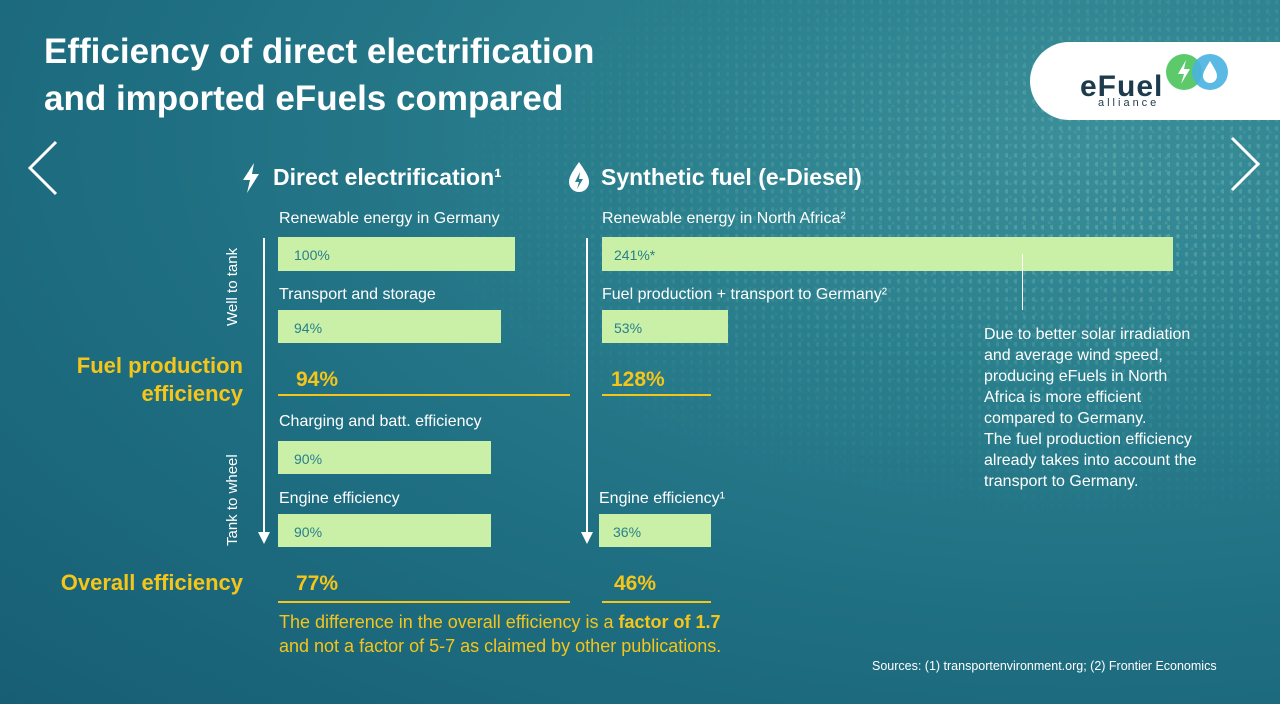 The width and height of the screenshot is (1280, 704). I want to click on logo-badge, so click(1155, 81).